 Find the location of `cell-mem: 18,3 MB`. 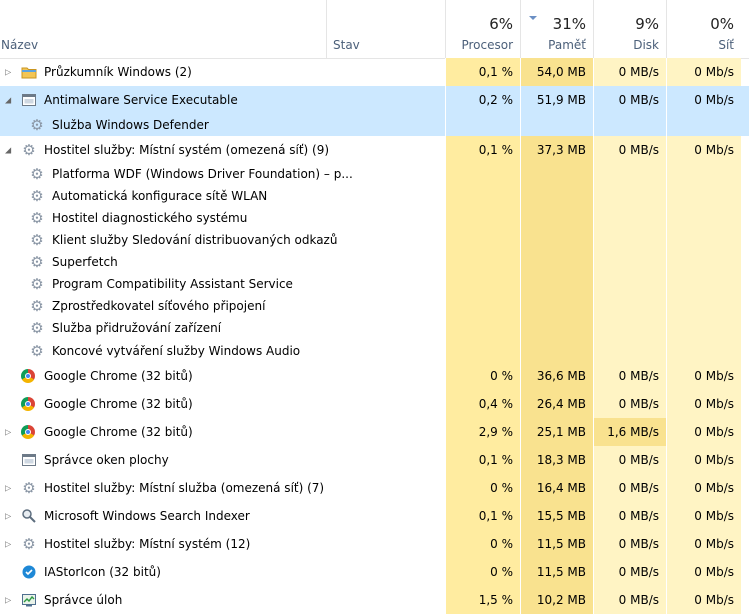

cell-mem: 18,3 MB is located at coordinates (556, 460).